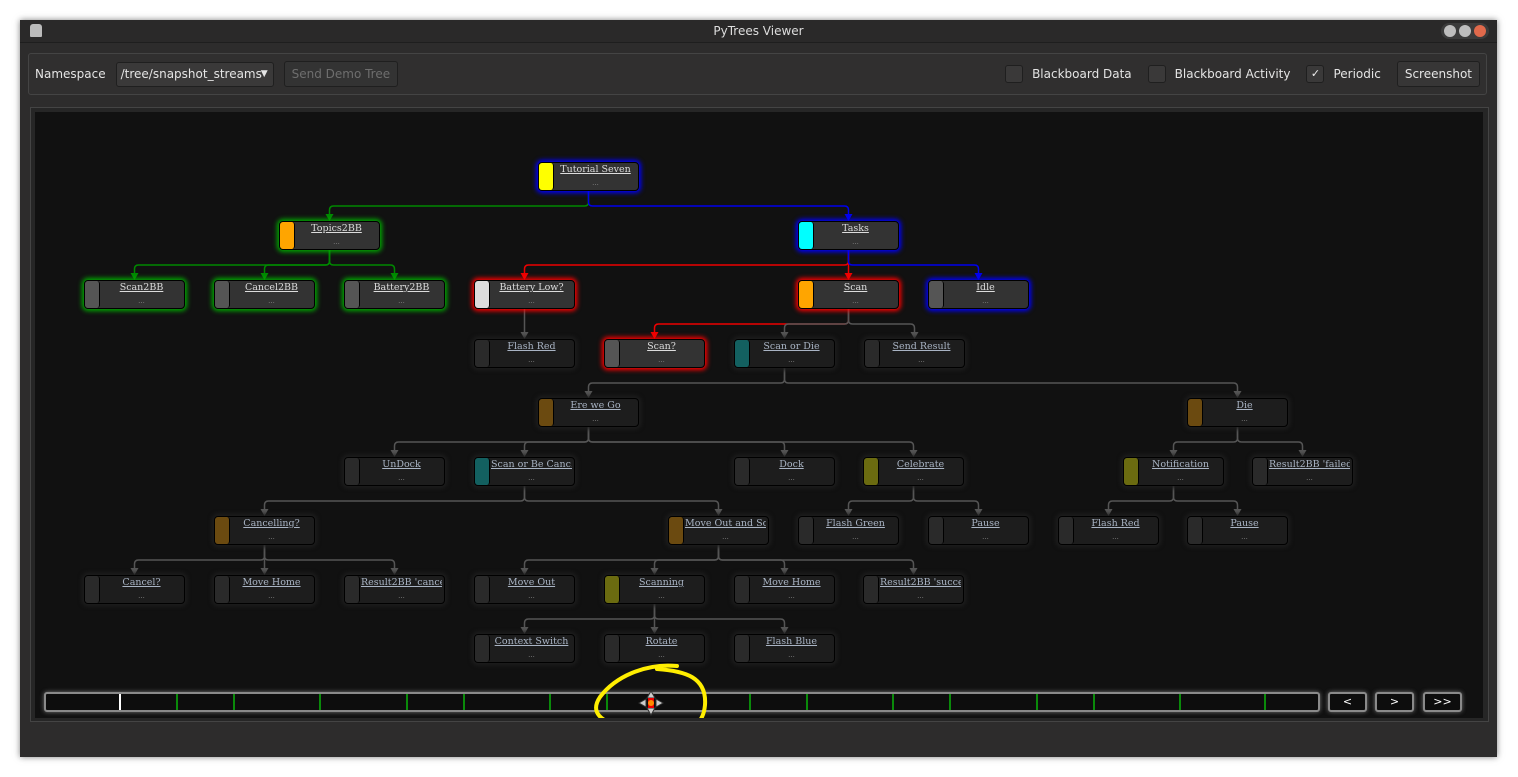 The image size is (1518, 777). I want to click on periodic-label: Periodic, so click(1357, 74).